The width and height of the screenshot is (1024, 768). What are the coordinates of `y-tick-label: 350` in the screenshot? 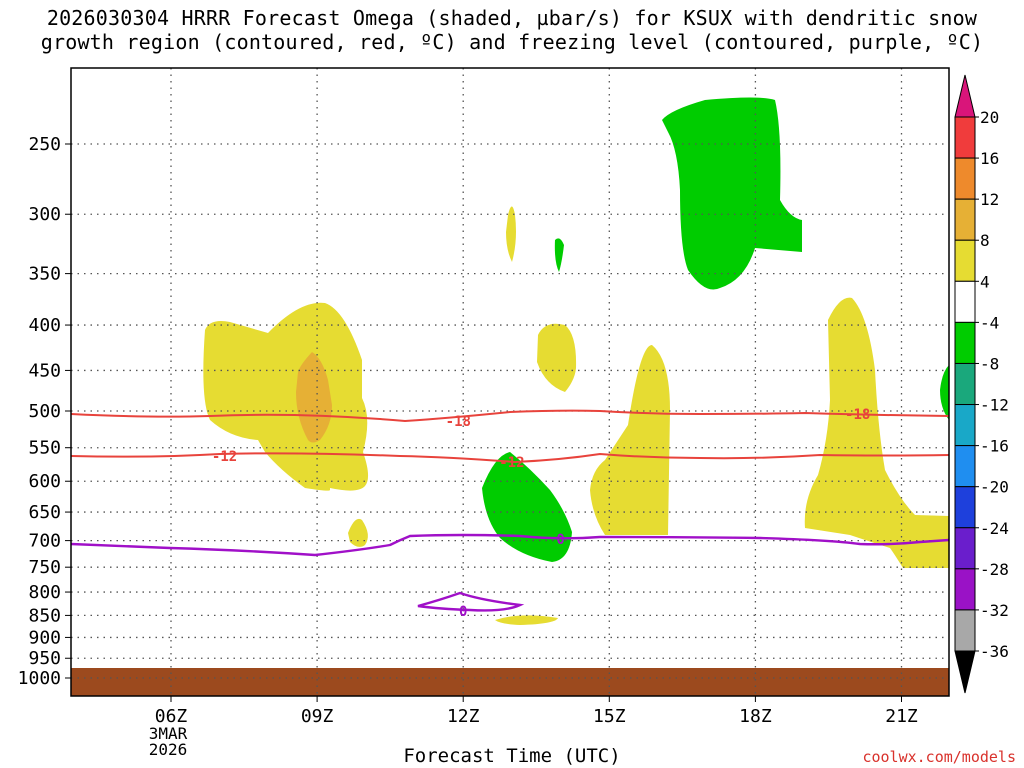 It's located at (44, 274).